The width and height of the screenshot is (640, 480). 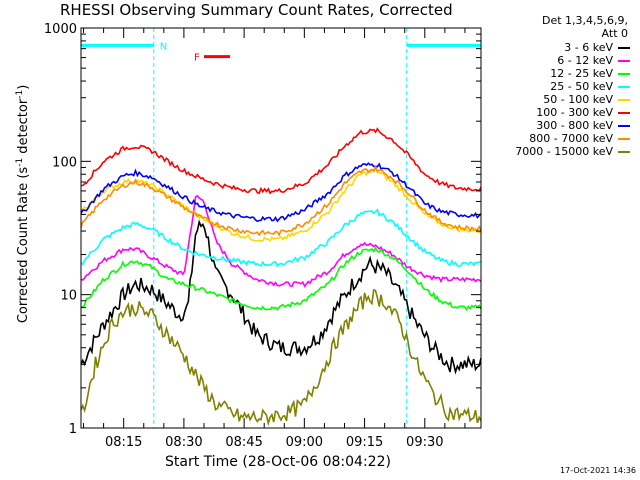 What do you see at coordinates (364, 442) in the screenshot?
I see `x-tick-label: 09:15` at bounding box center [364, 442].